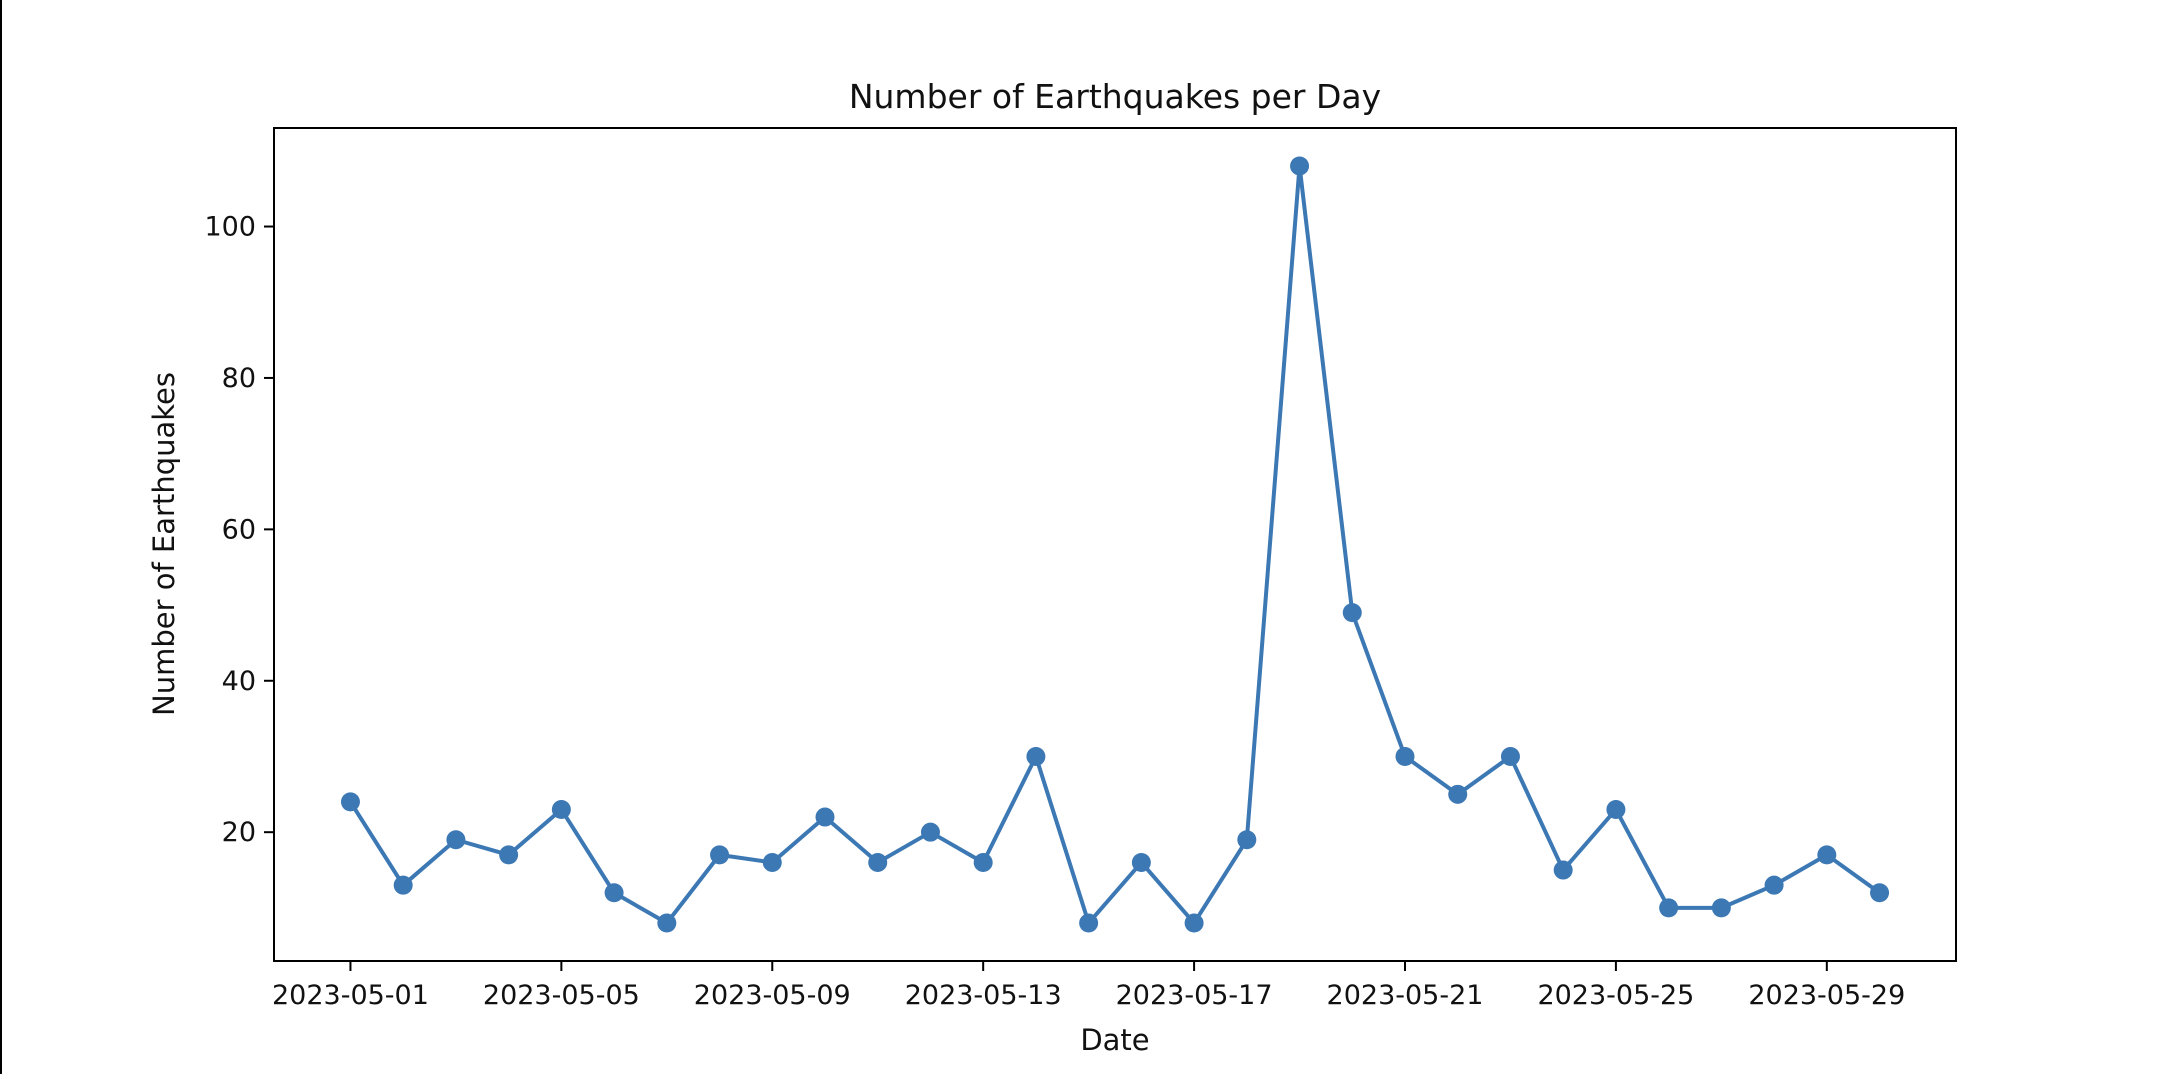 The image size is (2170, 1079). What do you see at coordinates (1194, 995) in the screenshot?
I see `x-tick-label: 2023-05-17` at bounding box center [1194, 995].